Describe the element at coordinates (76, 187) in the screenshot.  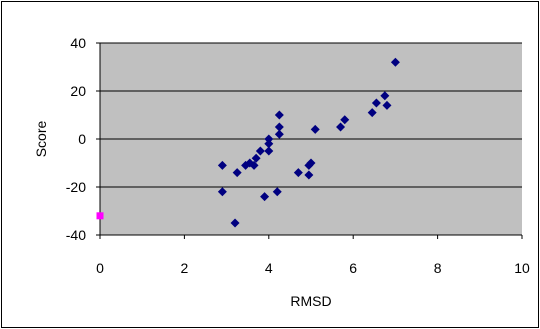
I see `y-tick-label: -20` at that location.